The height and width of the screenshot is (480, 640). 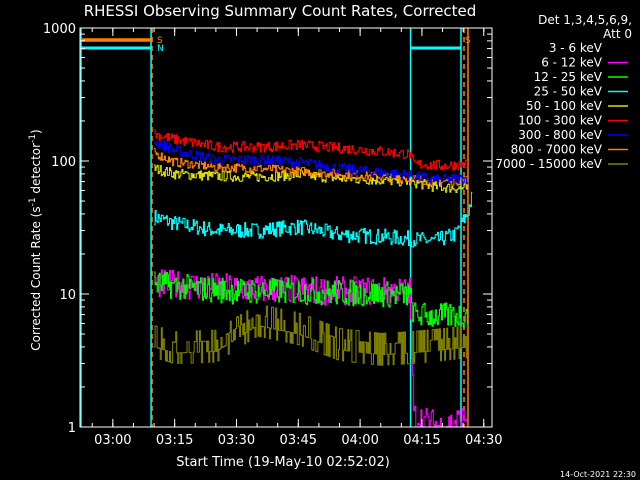 What do you see at coordinates (72, 428) in the screenshot?
I see `y-tick-label: 1` at bounding box center [72, 428].